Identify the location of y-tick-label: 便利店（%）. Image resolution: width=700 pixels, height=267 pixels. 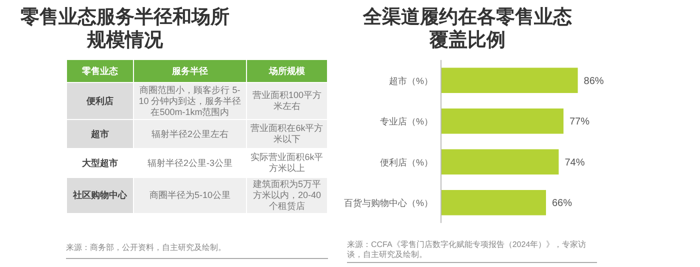
(406, 162).